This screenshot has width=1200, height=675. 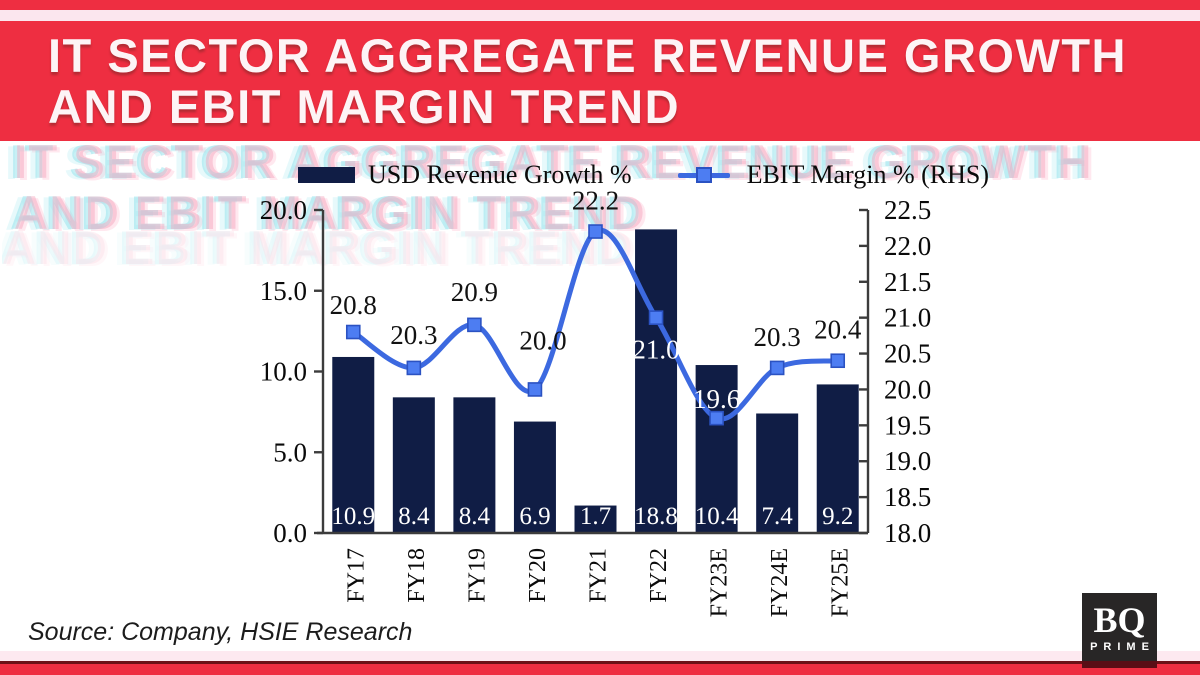 What do you see at coordinates (534, 477) in the screenshot?
I see `bar-FY20` at bounding box center [534, 477].